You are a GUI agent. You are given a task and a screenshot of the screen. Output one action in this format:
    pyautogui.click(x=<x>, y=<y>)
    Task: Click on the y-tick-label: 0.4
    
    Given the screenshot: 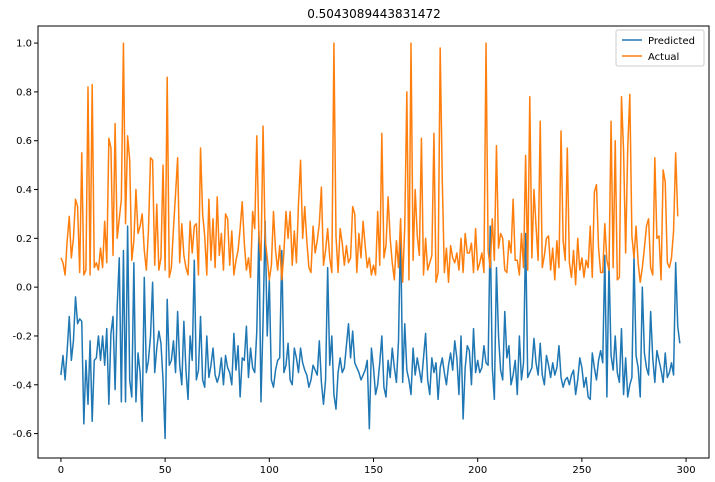 What is the action you would take?
    pyautogui.click(x=24, y=190)
    